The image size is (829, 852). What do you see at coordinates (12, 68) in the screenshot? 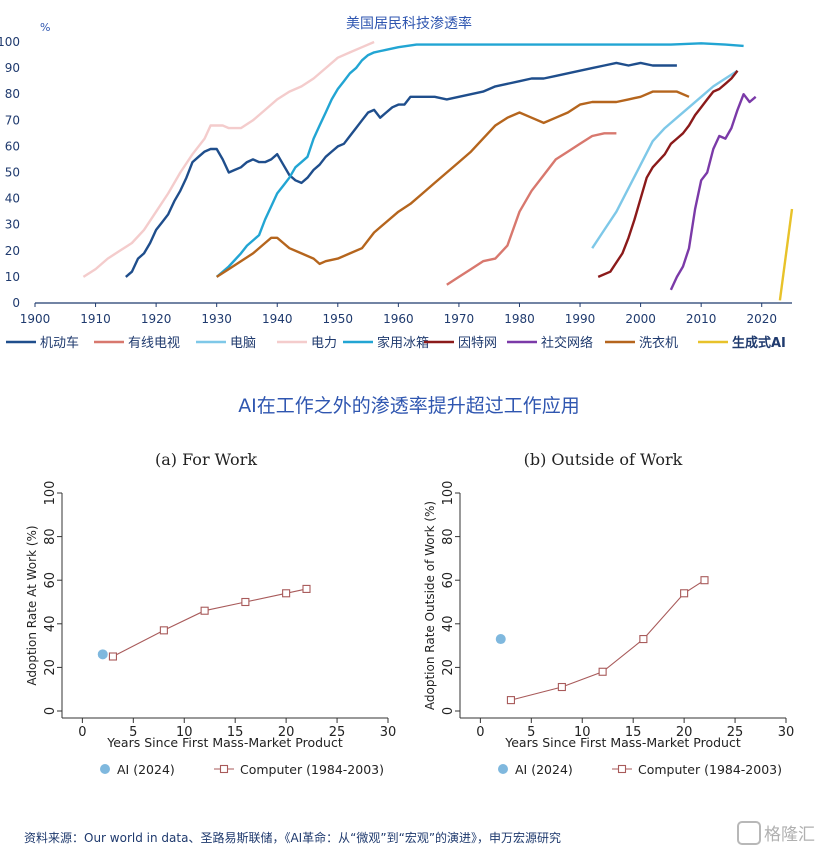
I see `top-y-tick-label: 90` at bounding box center [12, 68].